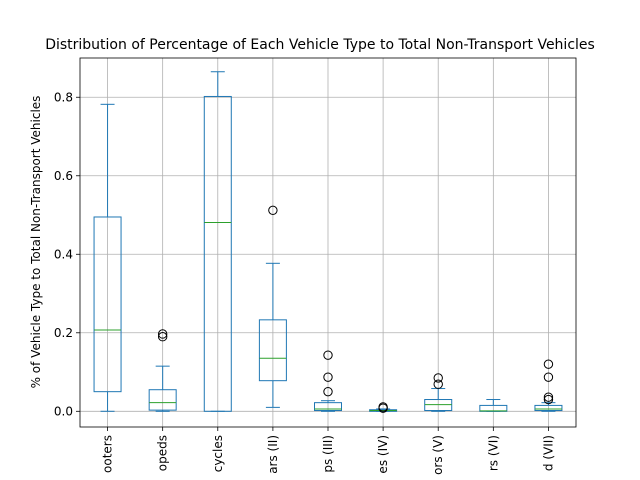 This screenshot has width=640, height=480. Describe the element at coordinates (108, 454) in the screenshot. I see `x-tick-label-0: ooters` at that location.